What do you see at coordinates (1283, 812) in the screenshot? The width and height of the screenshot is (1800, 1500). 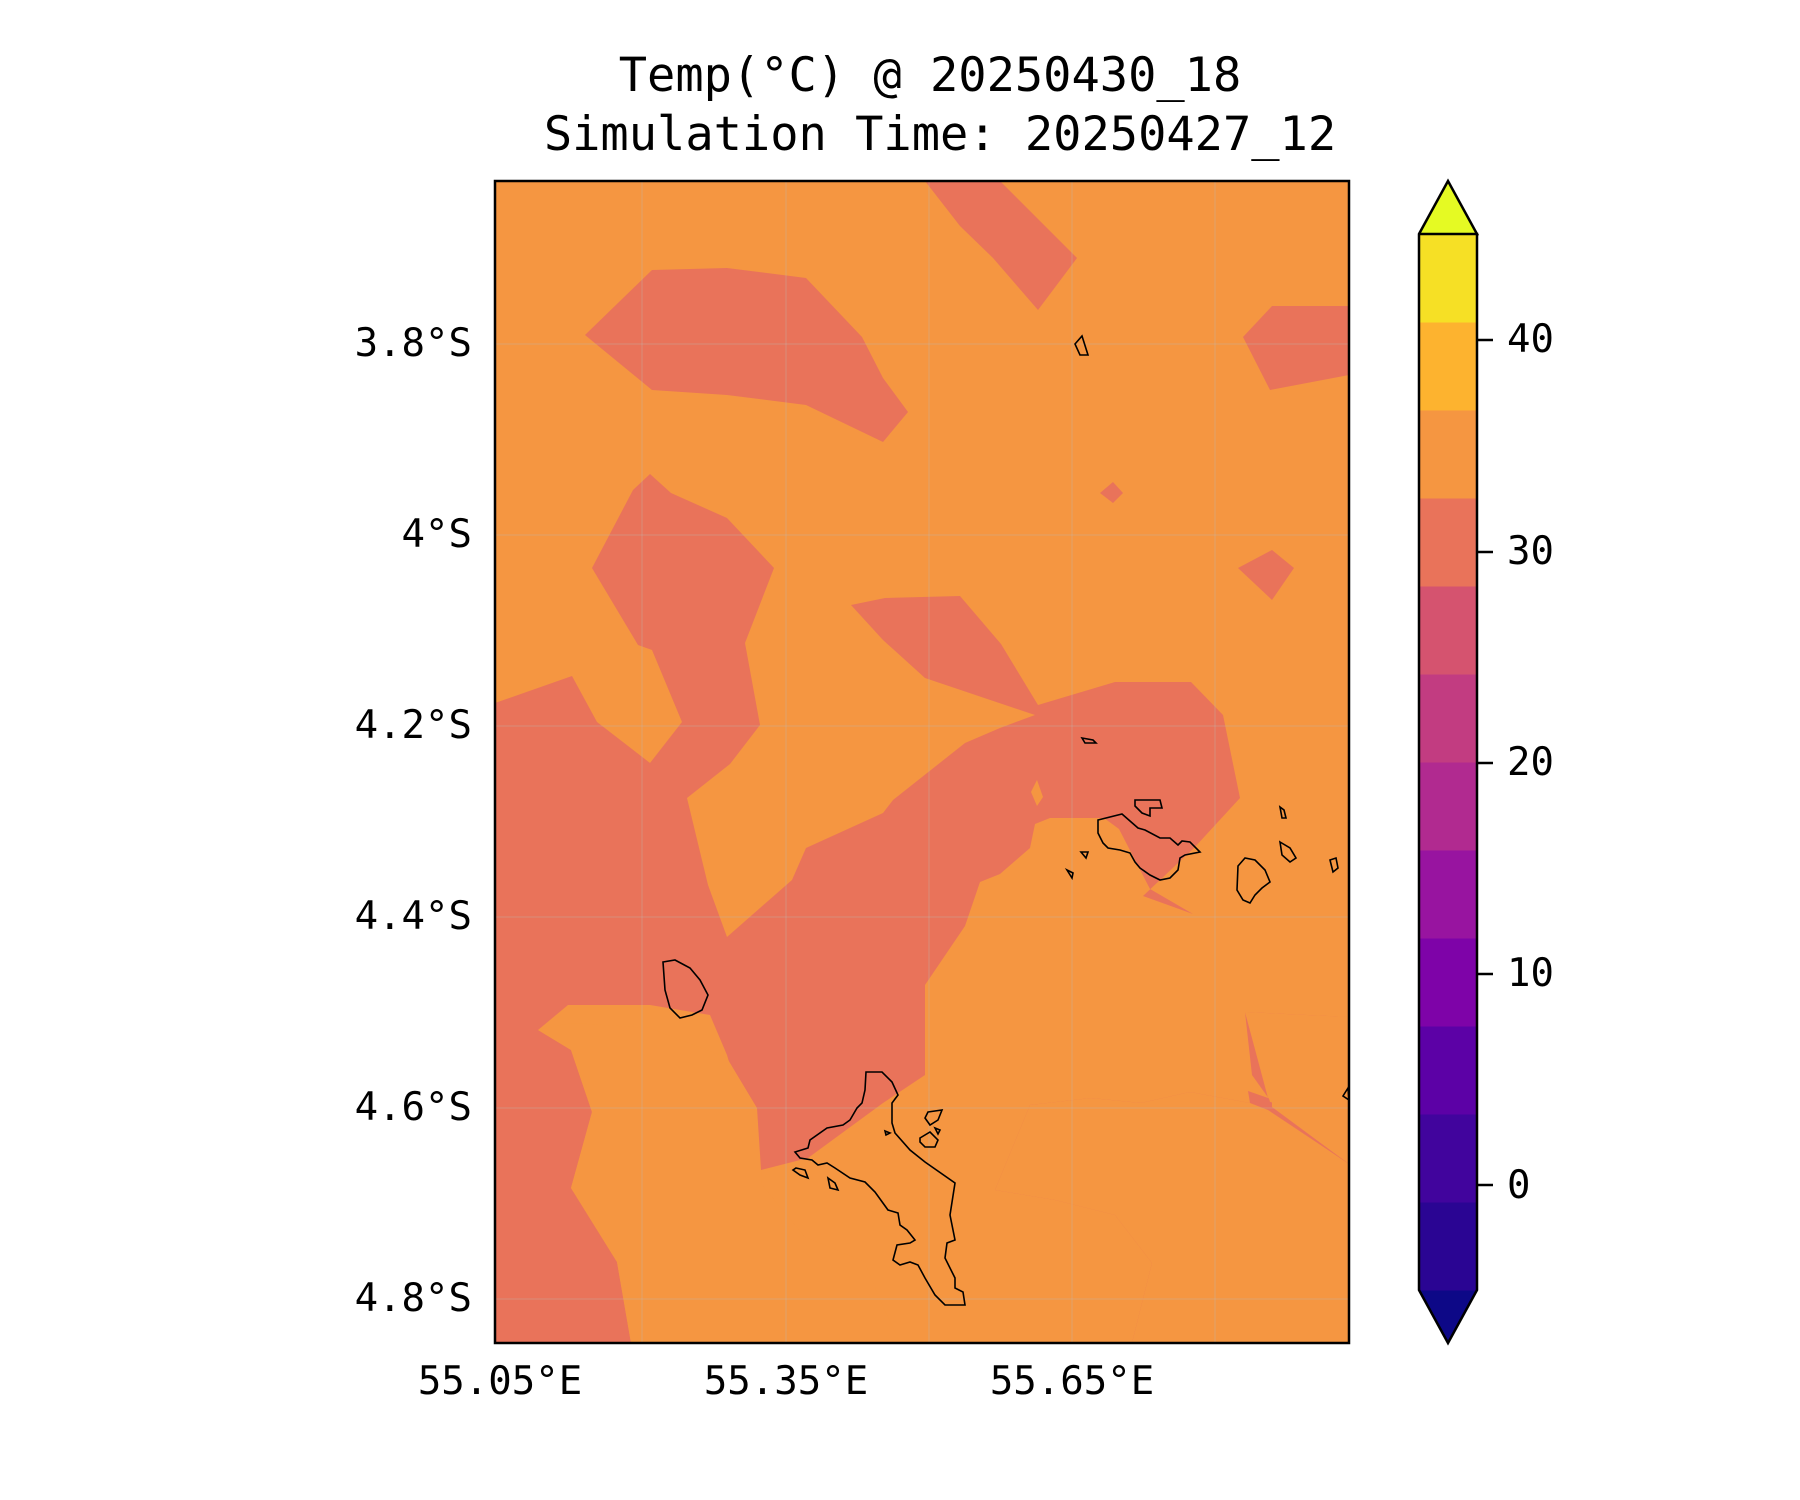 I see `islet-sisters` at bounding box center [1283, 812].